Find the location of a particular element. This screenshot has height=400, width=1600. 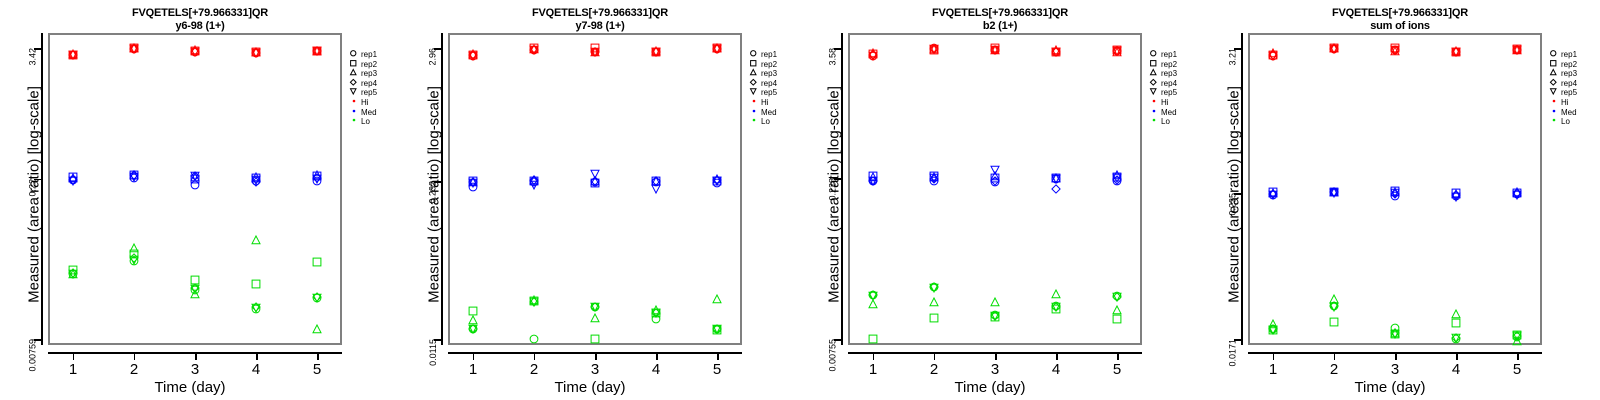

panel-subtitle: y6-98 (1+) is located at coordinates (200, 26).